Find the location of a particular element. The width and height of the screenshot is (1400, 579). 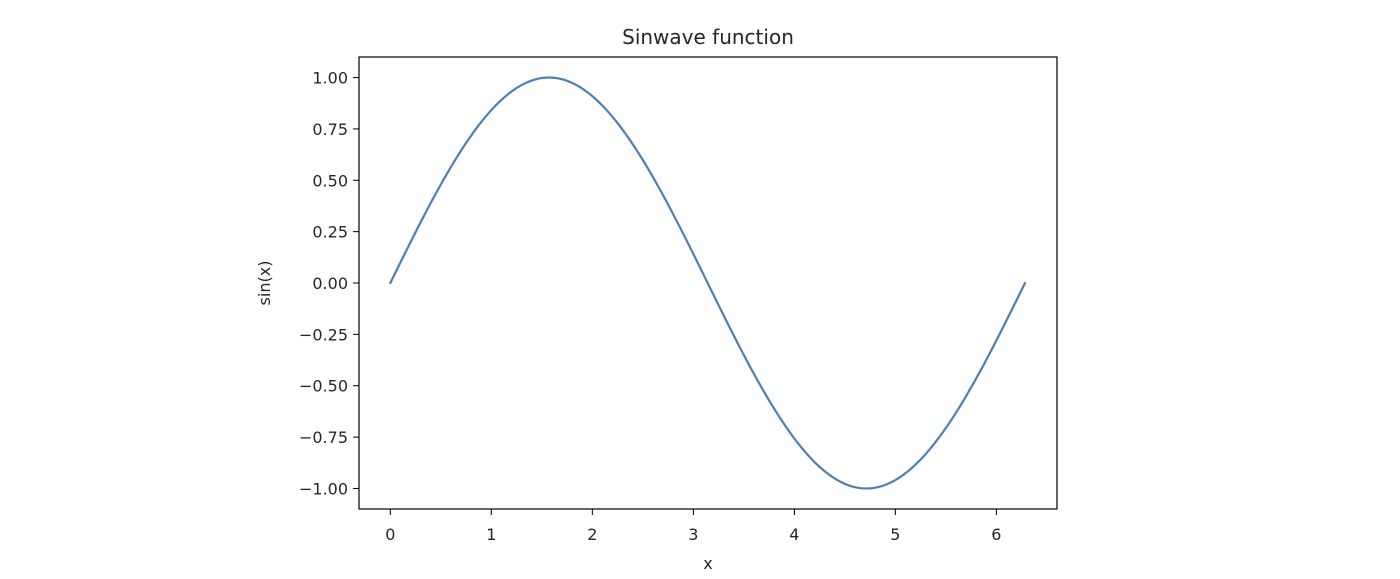

y-tick-label: 0.25 is located at coordinates (330, 232).